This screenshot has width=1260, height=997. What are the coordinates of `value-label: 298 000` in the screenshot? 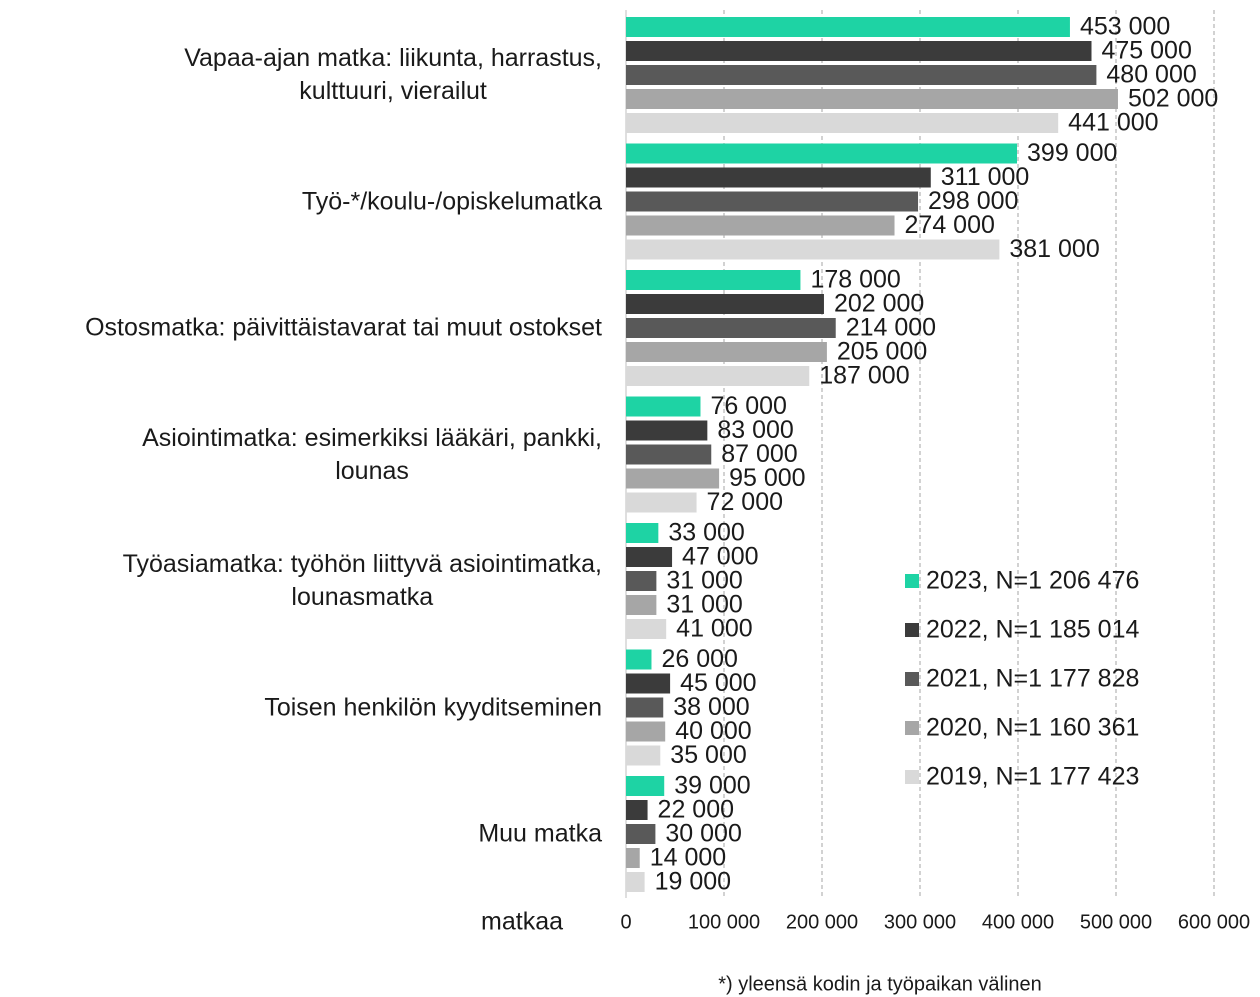 It's located at (973, 201).